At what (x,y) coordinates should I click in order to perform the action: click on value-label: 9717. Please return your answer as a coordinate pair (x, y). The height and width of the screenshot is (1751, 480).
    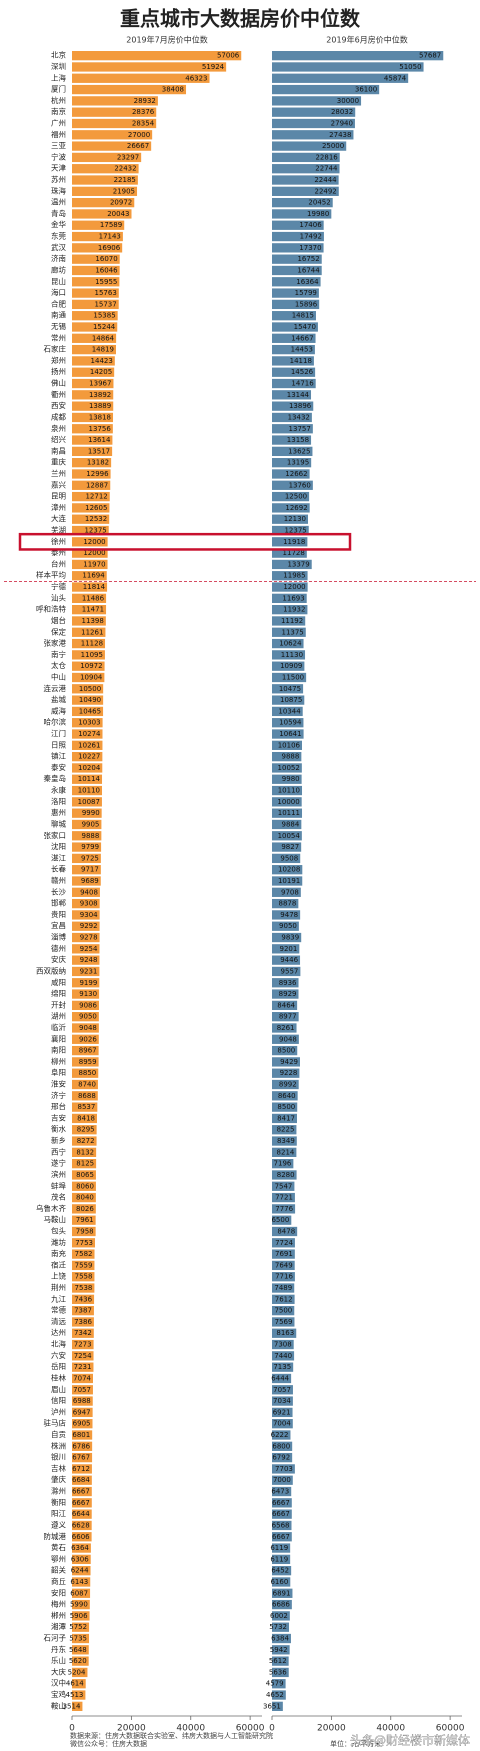
    Looking at the image, I should click on (90, 870).